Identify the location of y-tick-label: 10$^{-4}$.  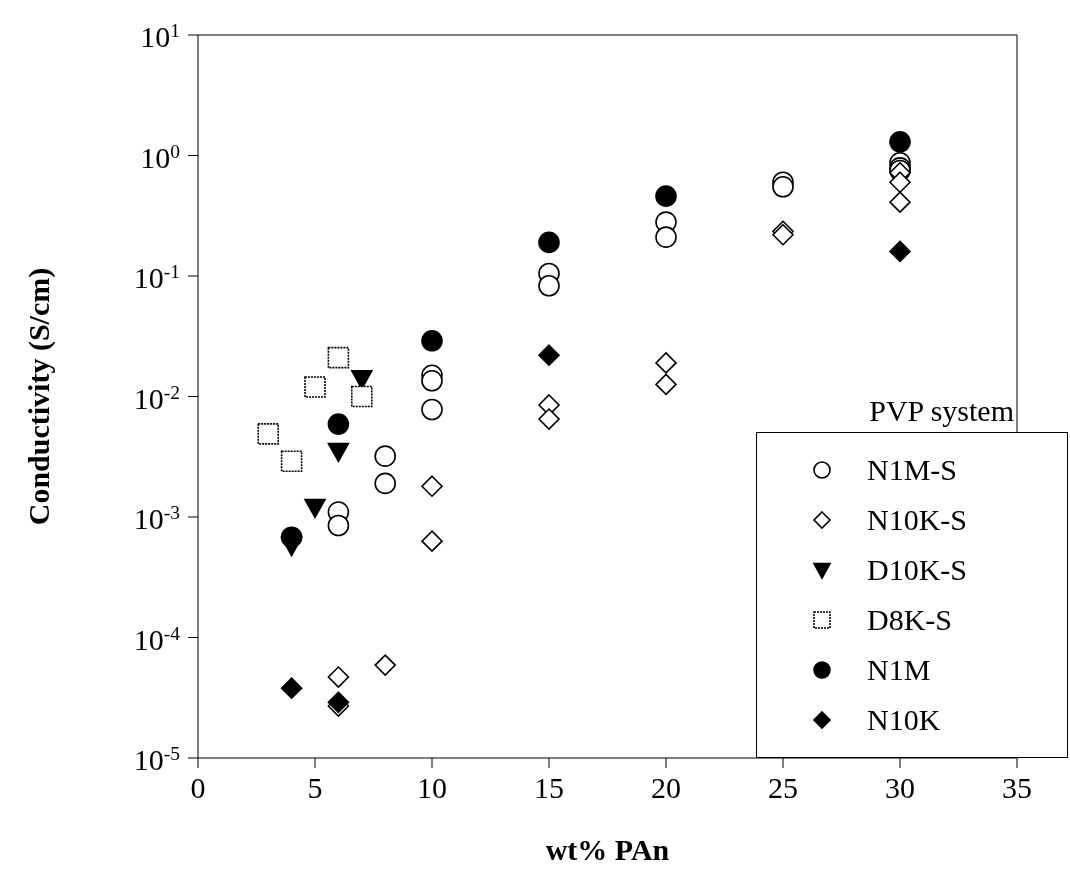
(157, 639).